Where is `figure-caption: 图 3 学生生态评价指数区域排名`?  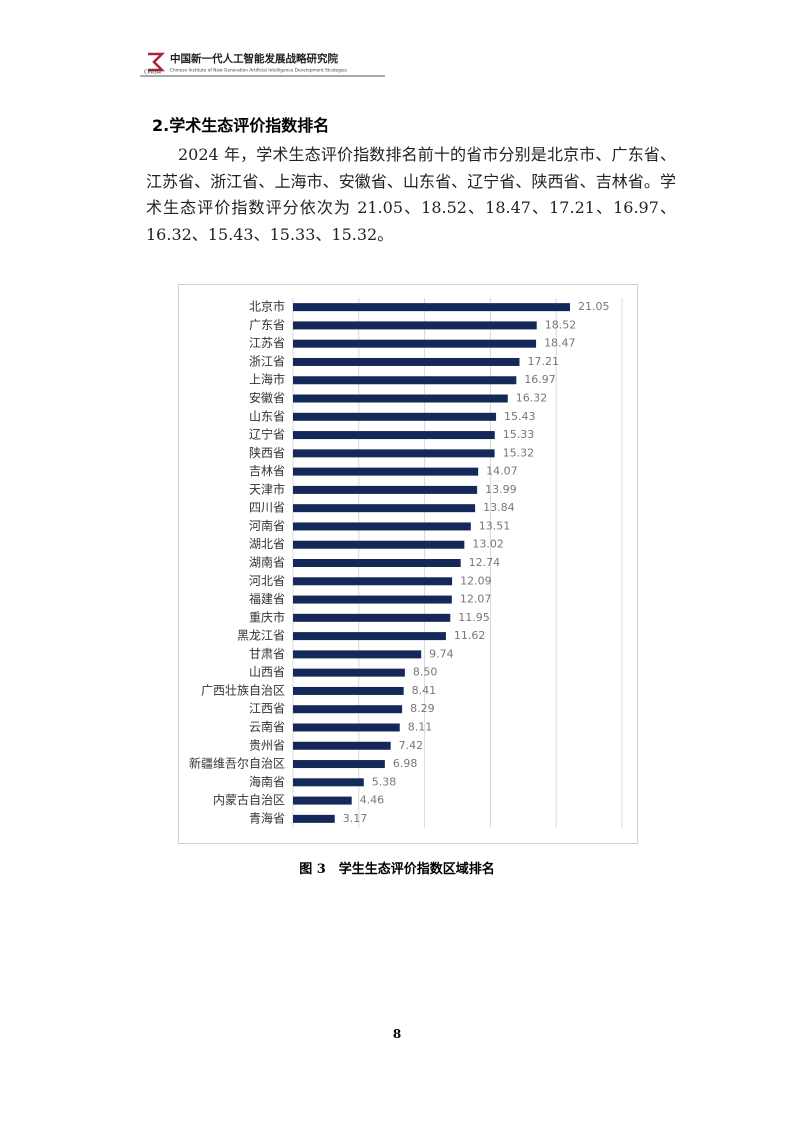
figure-caption: 图 3 学生生态评价指数区域排名 is located at coordinates (397, 869).